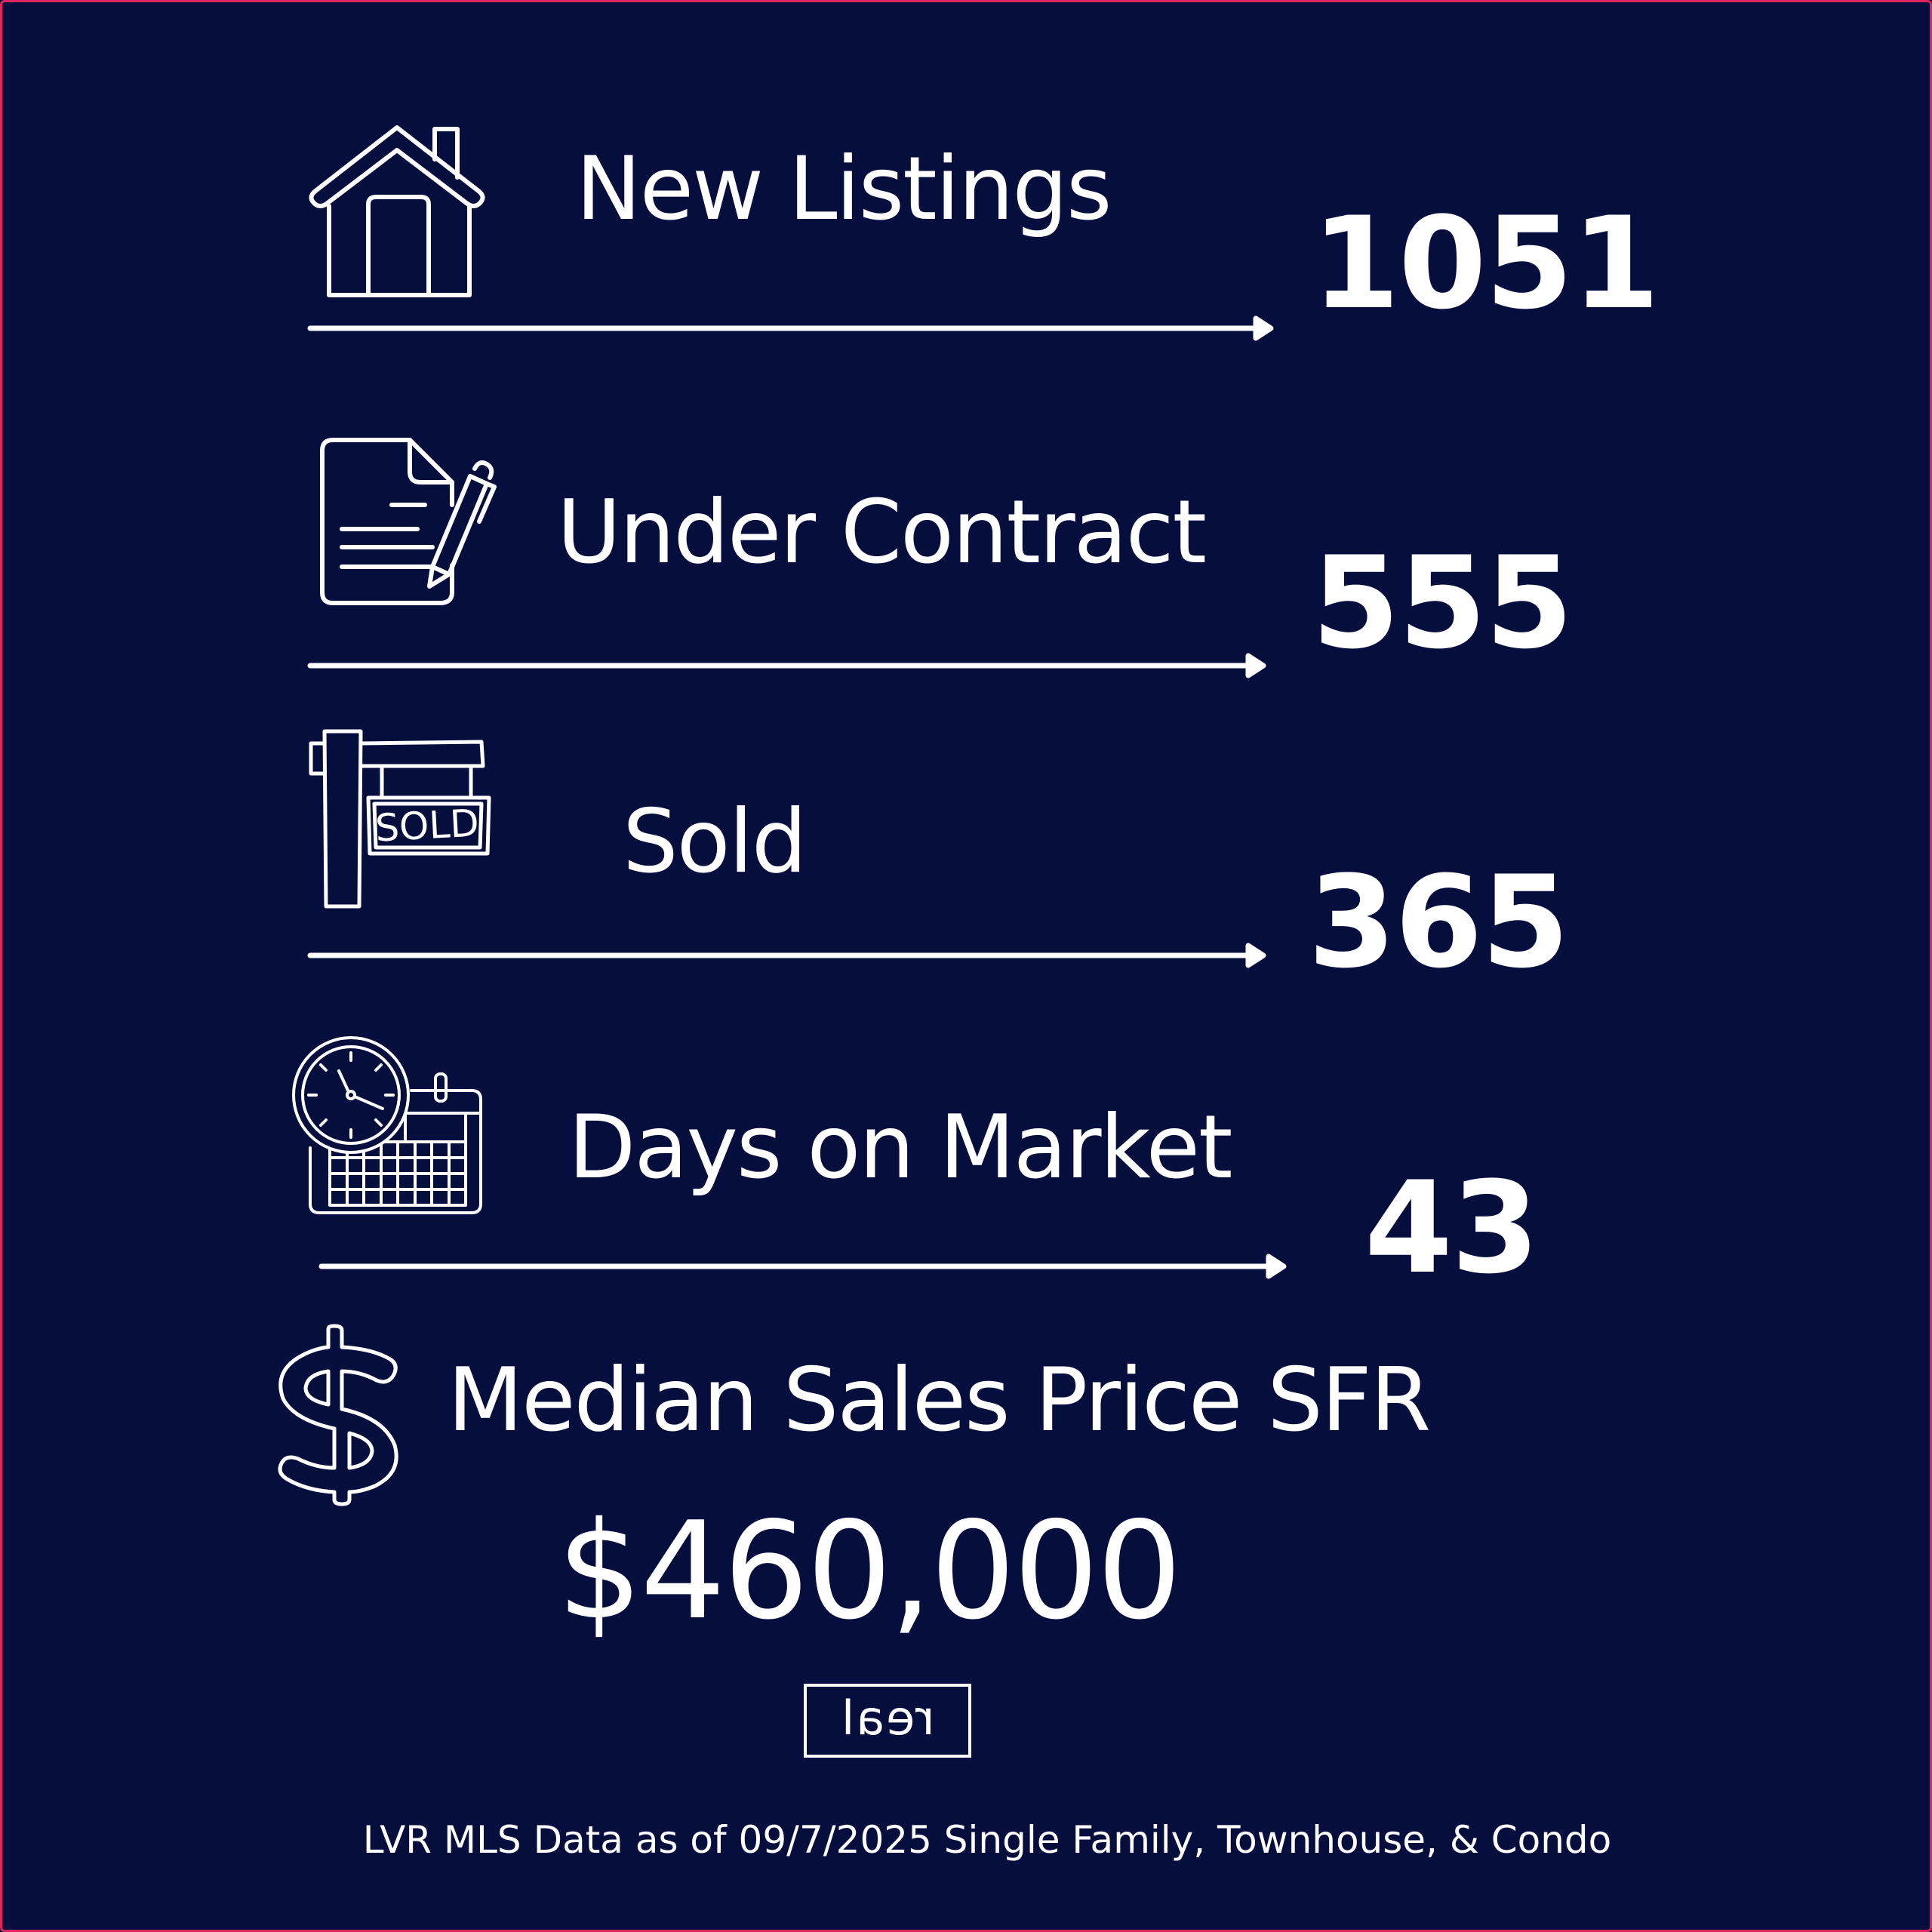 This screenshot has height=1932, width=1932. I want to click on contract-document-icon, so click(408, 522).